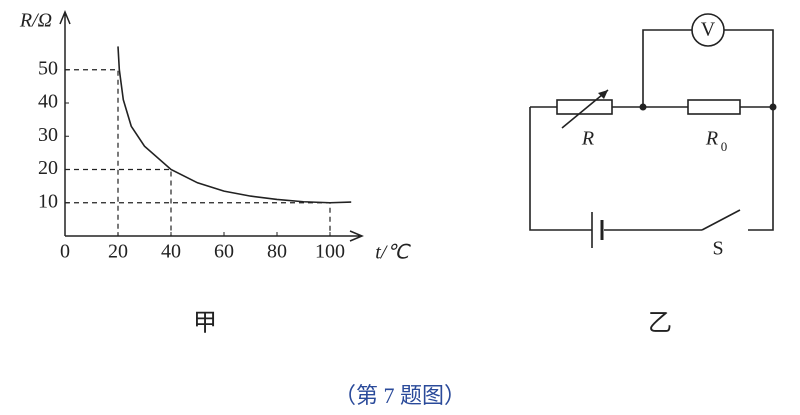 This screenshot has width=800, height=415. What do you see at coordinates (48, 168) in the screenshot?
I see `y-tick-label: 20` at bounding box center [48, 168].